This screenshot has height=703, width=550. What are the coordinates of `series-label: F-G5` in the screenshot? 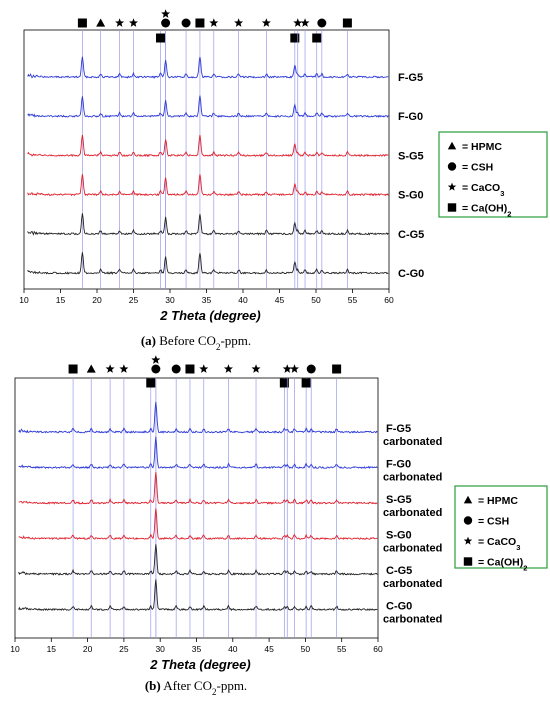 It's located at (398, 429).